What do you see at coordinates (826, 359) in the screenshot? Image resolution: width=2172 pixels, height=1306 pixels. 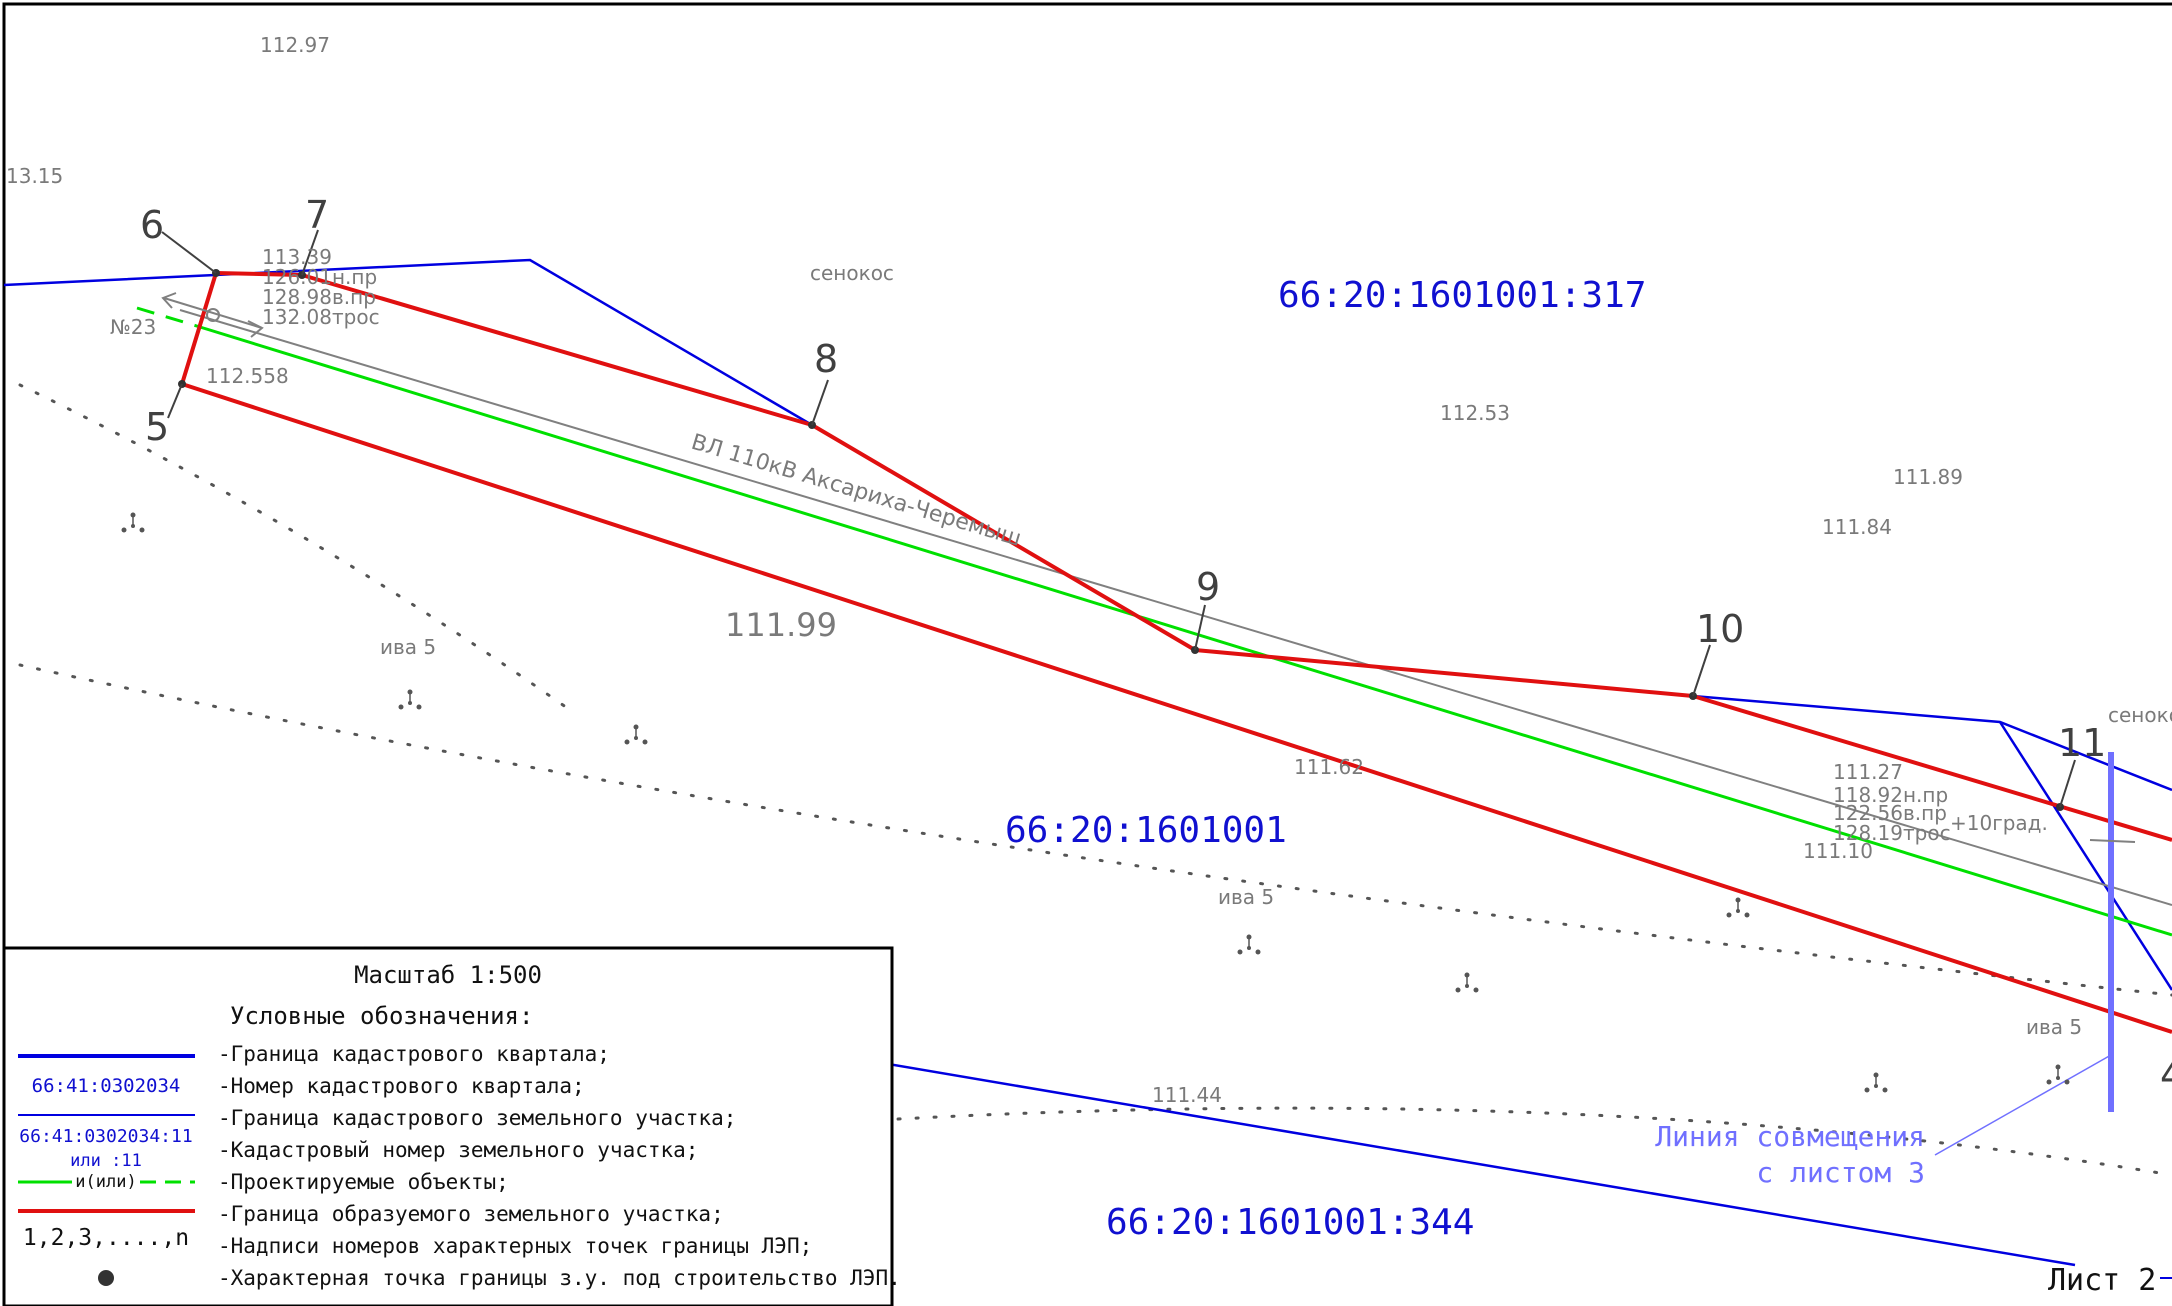 I see `point-number-8: 8` at bounding box center [826, 359].